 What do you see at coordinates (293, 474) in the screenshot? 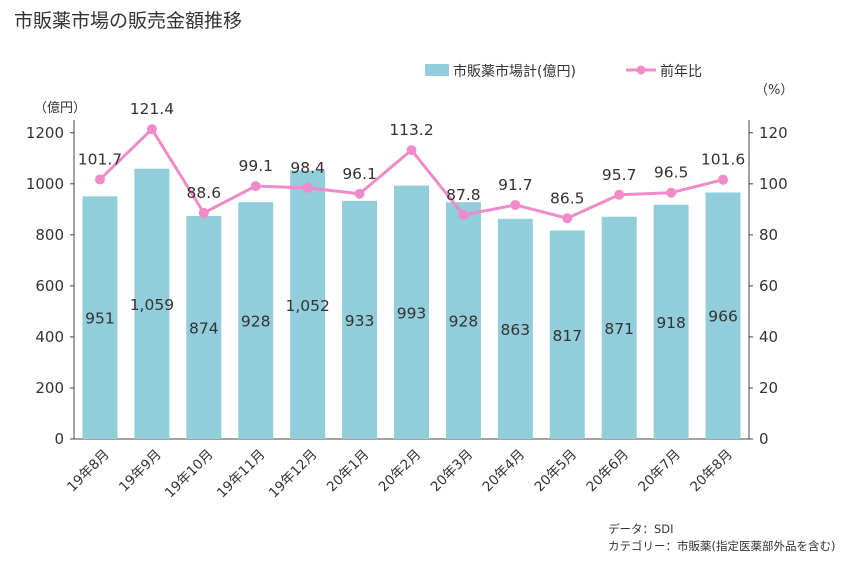
I see `category-label: 19年12月` at bounding box center [293, 474].